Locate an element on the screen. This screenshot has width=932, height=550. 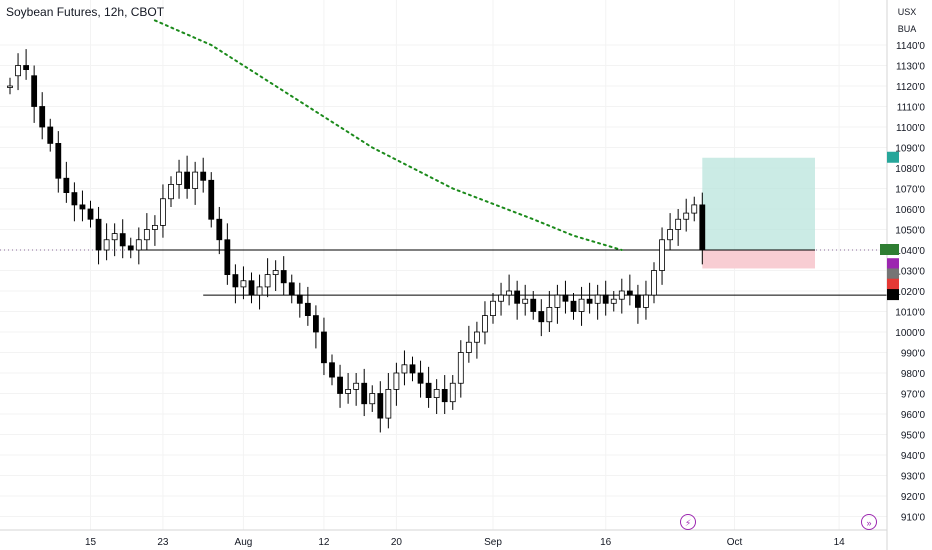
currency-unit-label: USX is located at coordinates (907, 12).